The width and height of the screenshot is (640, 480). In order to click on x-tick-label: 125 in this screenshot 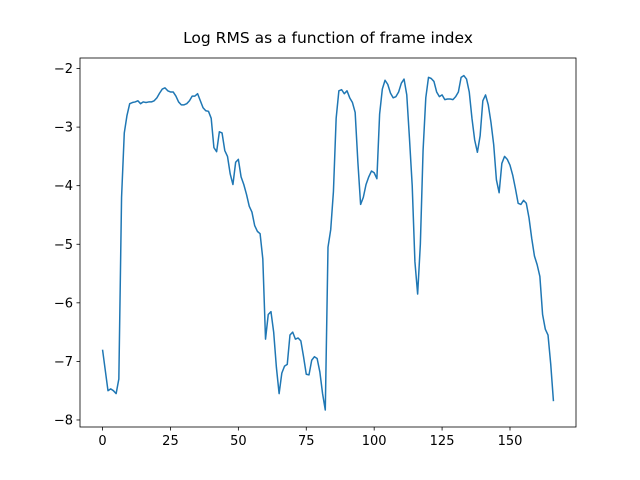, I will do `click(442, 441)`.